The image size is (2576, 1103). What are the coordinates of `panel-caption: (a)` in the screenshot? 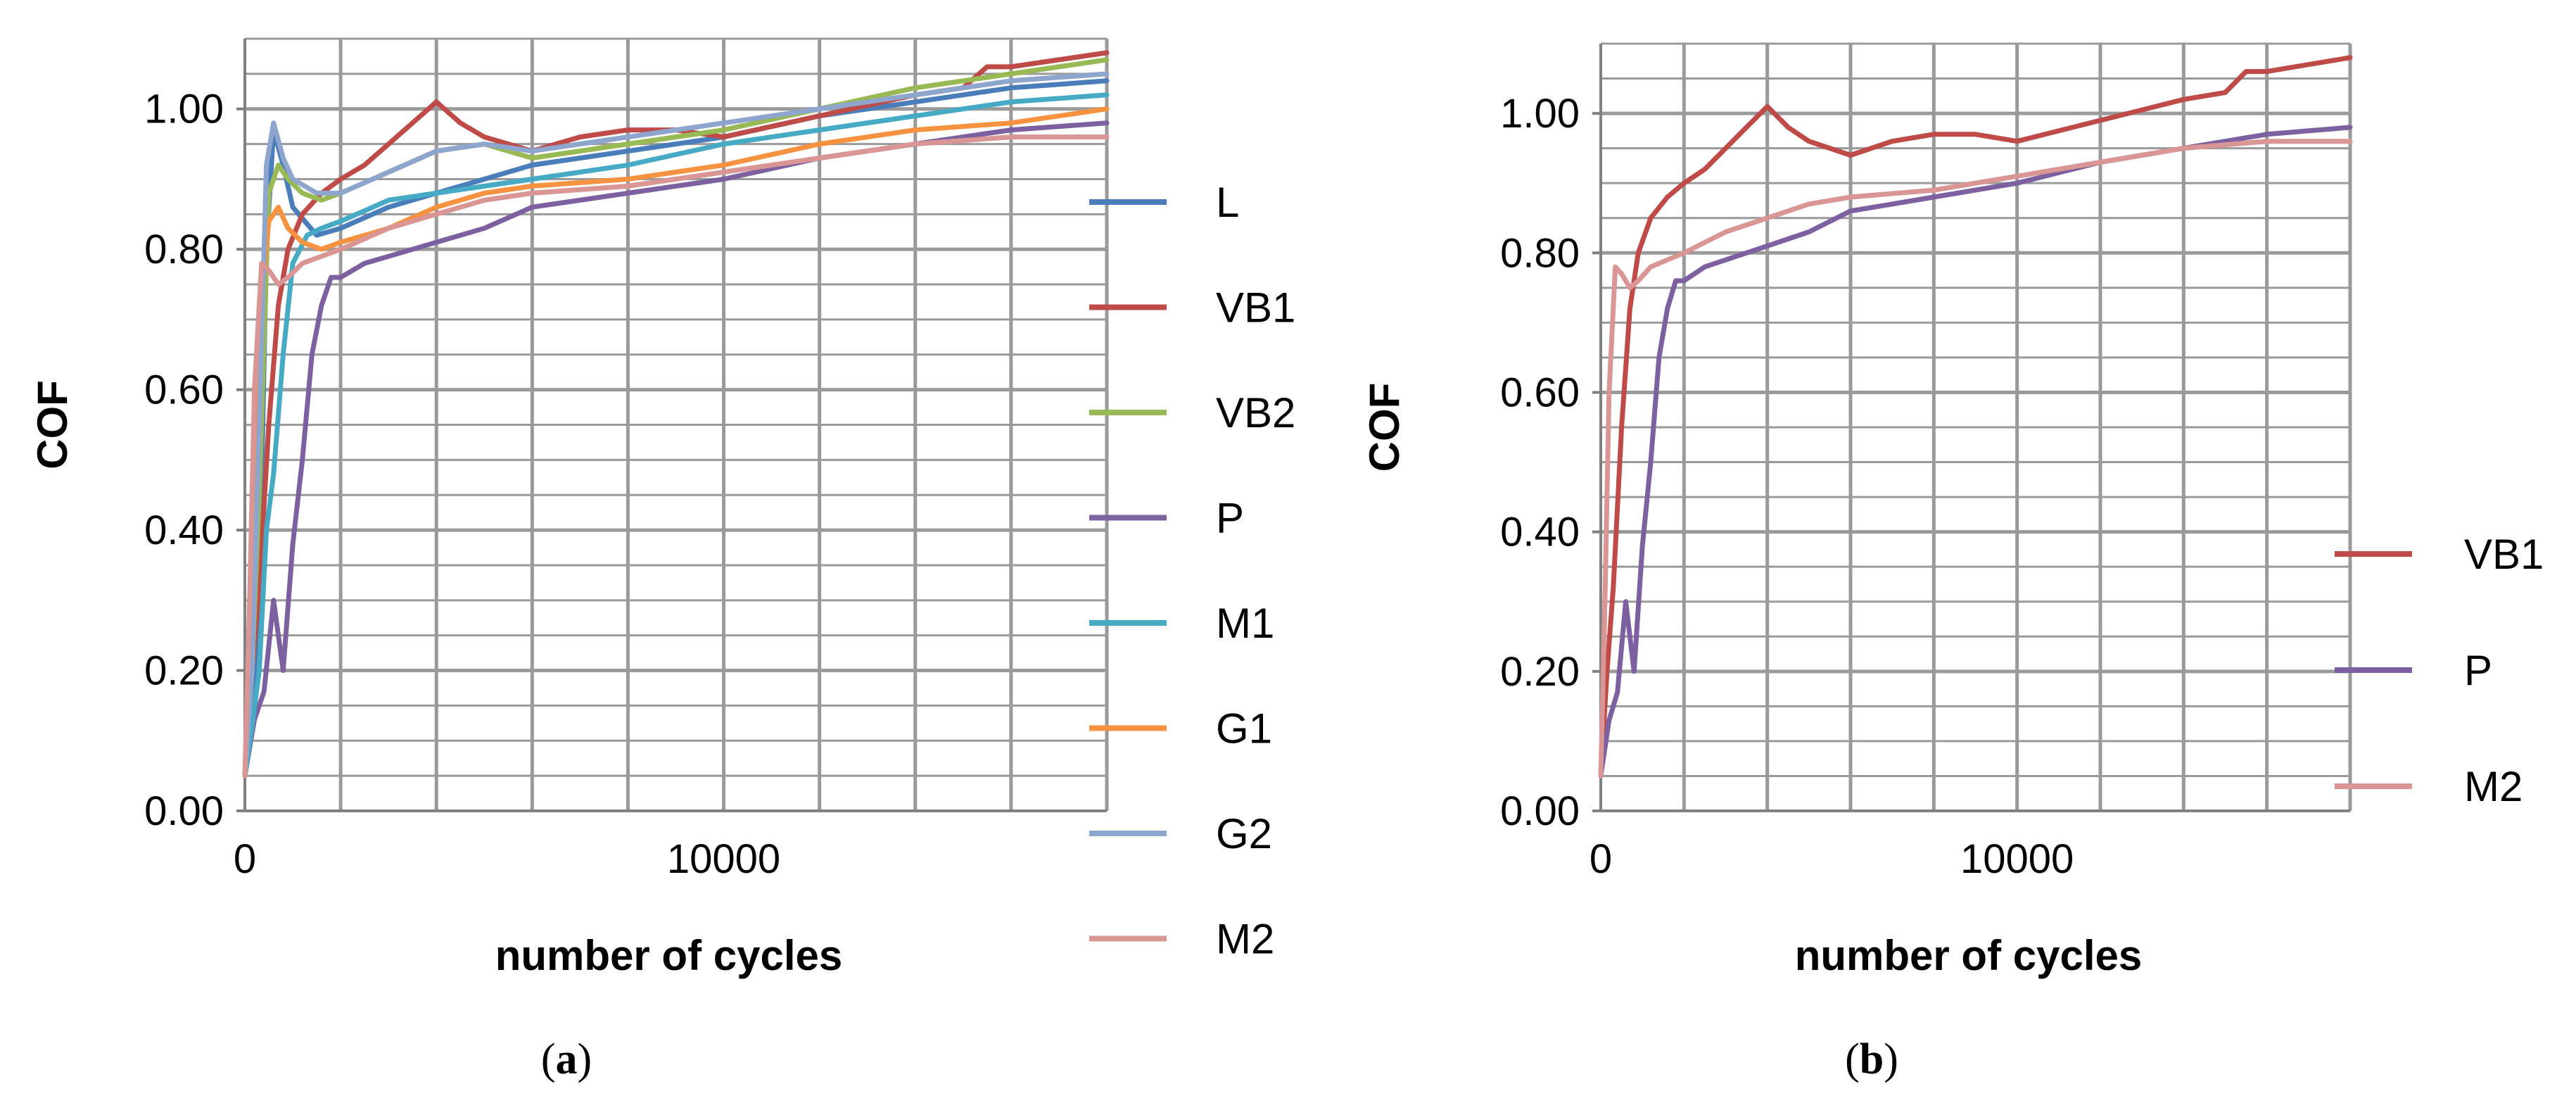 It's located at (566, 1059).